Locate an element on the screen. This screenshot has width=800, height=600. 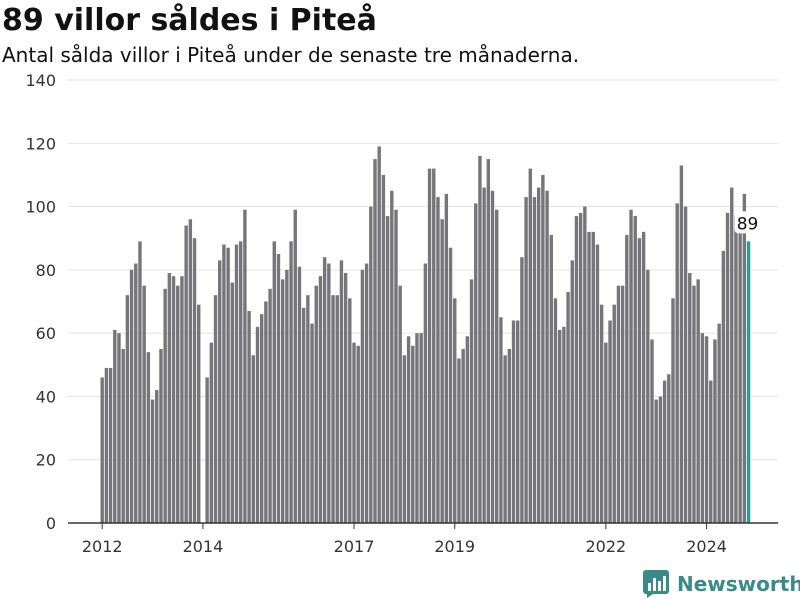
highlighted-bar is located at coordinates (748, 382).